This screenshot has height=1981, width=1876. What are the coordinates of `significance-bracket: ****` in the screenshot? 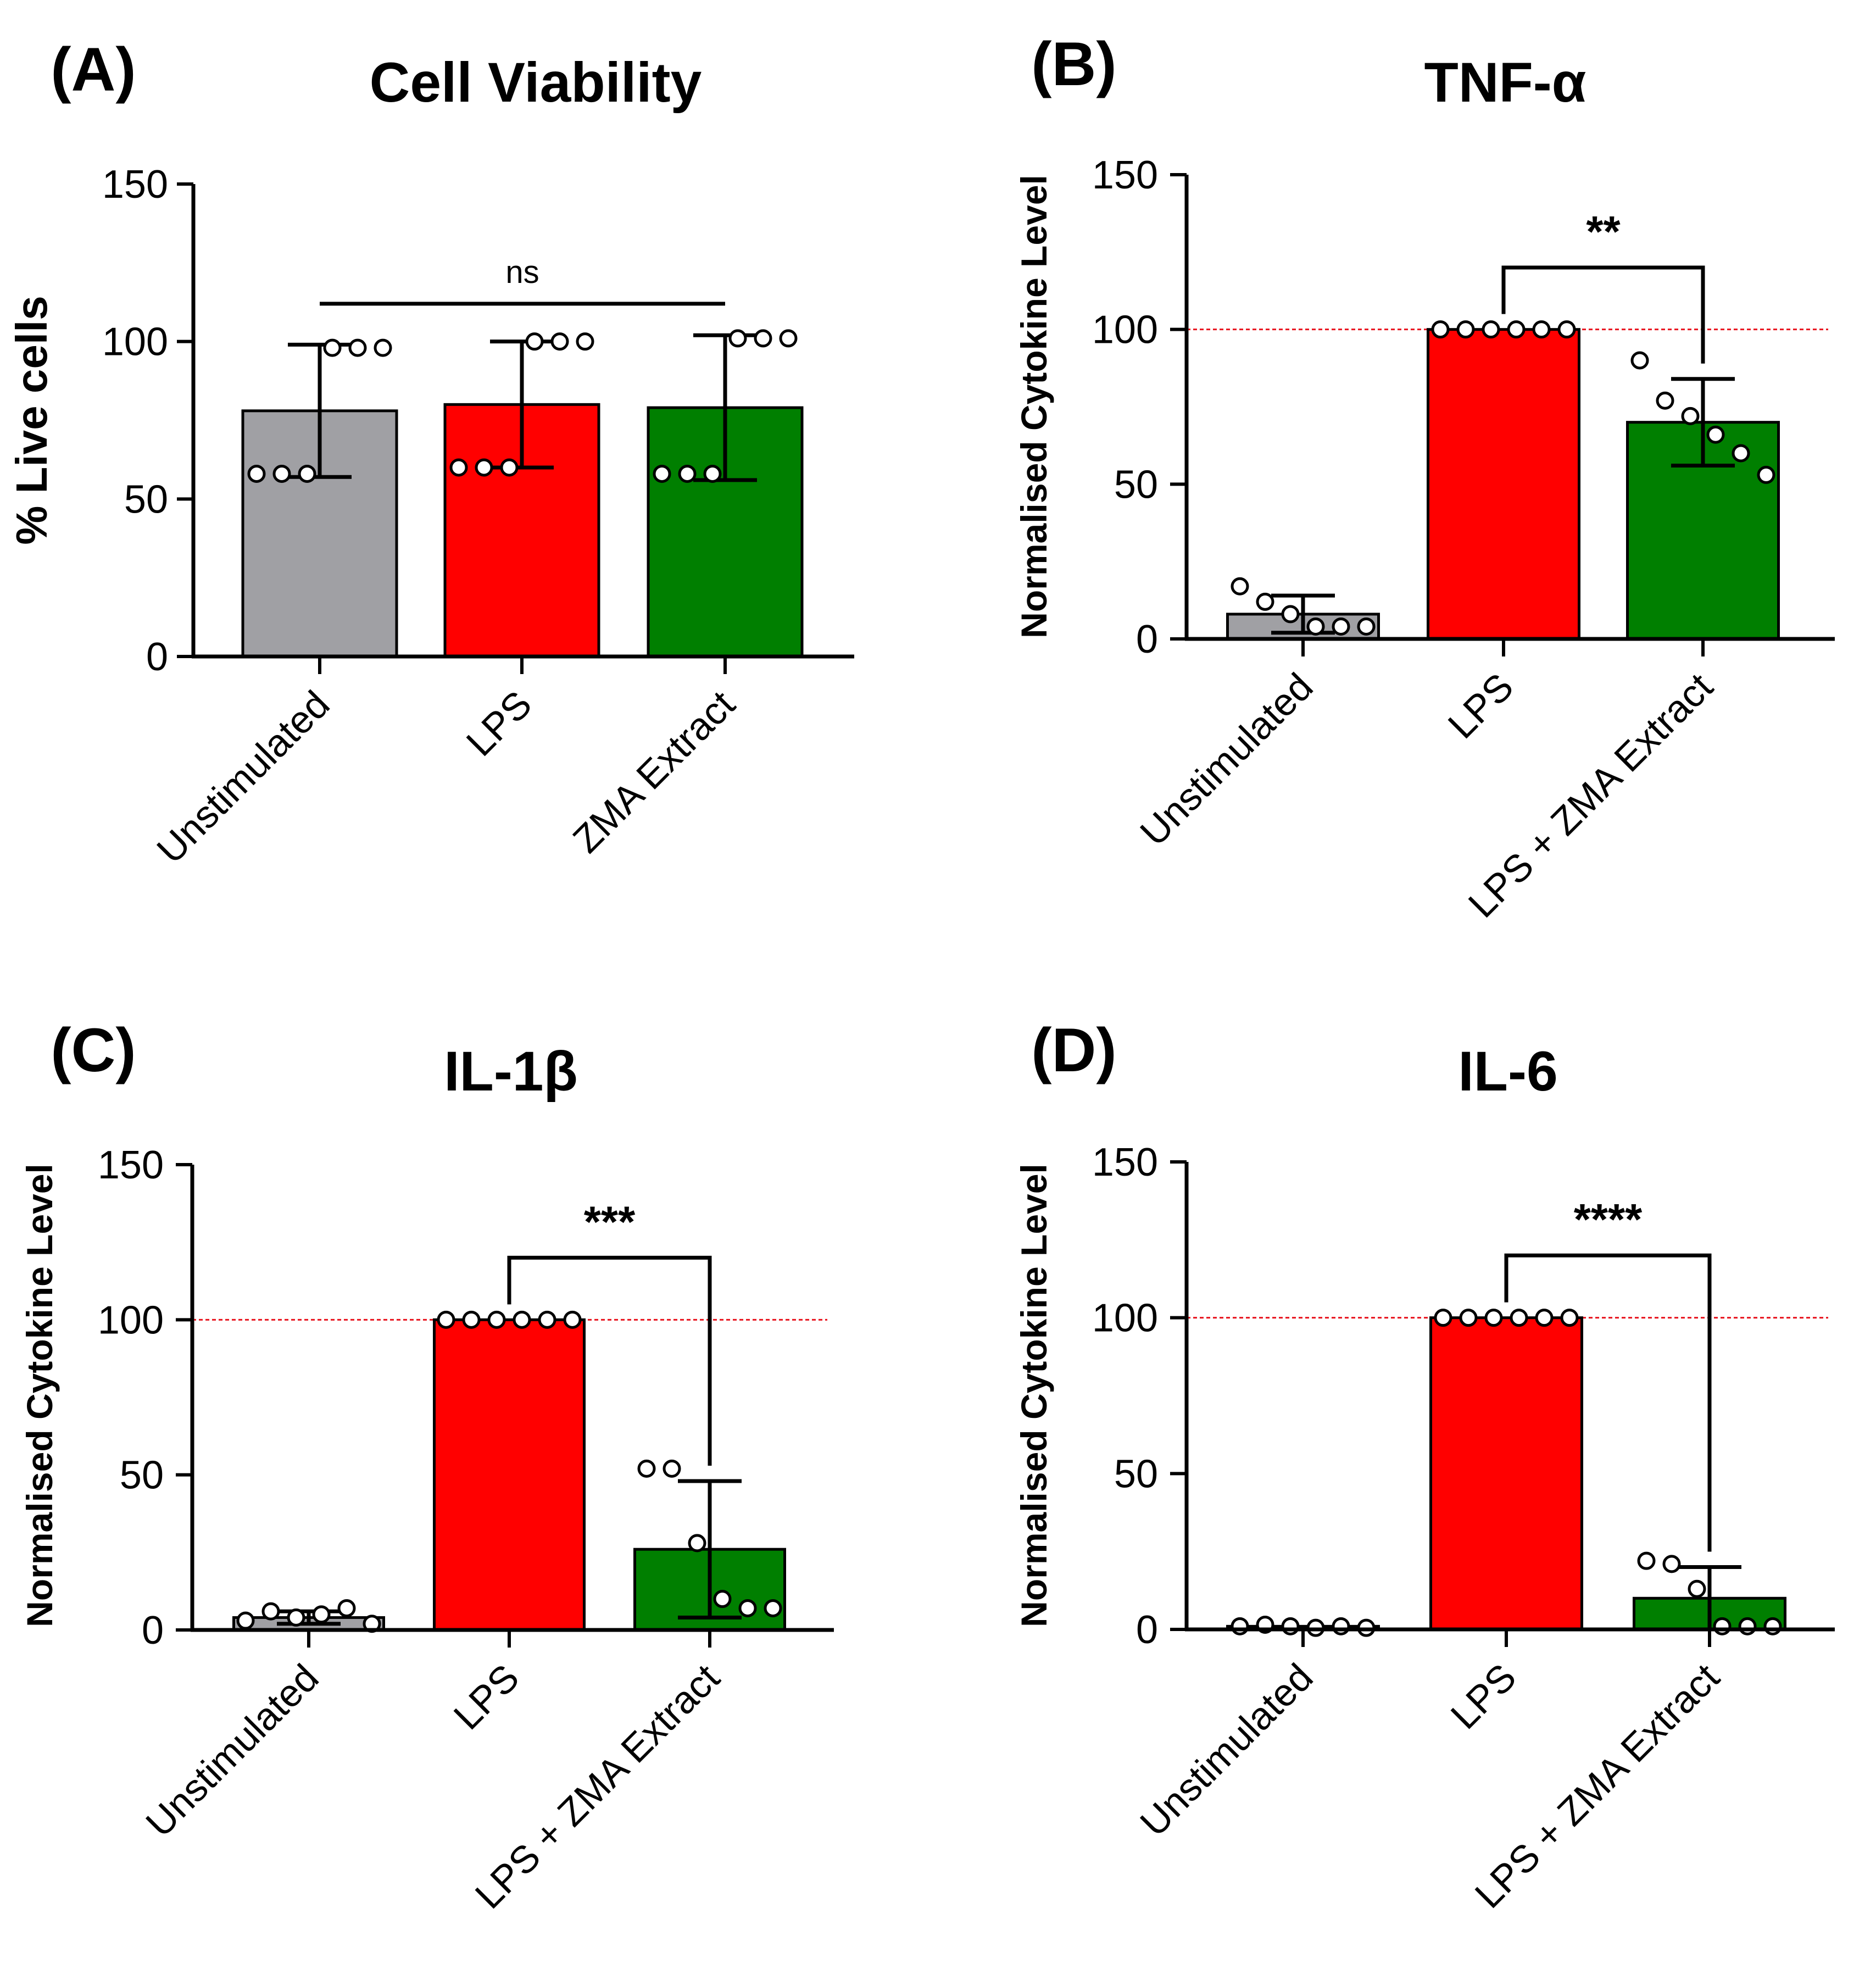 It's located at (1608, 1373).